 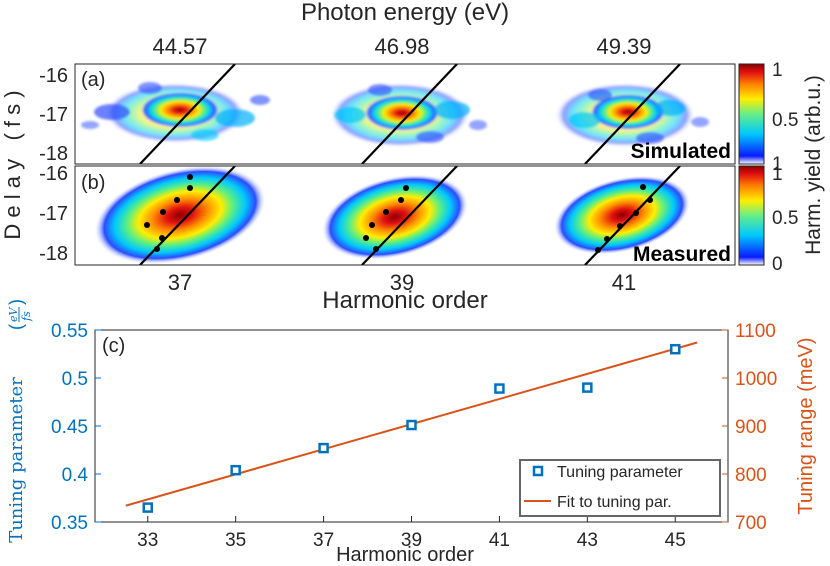 What do you see at coordinates (751, 523) in the screenshot?
I see `right-tick-label-700: 700` at bounding box center [751, 523].